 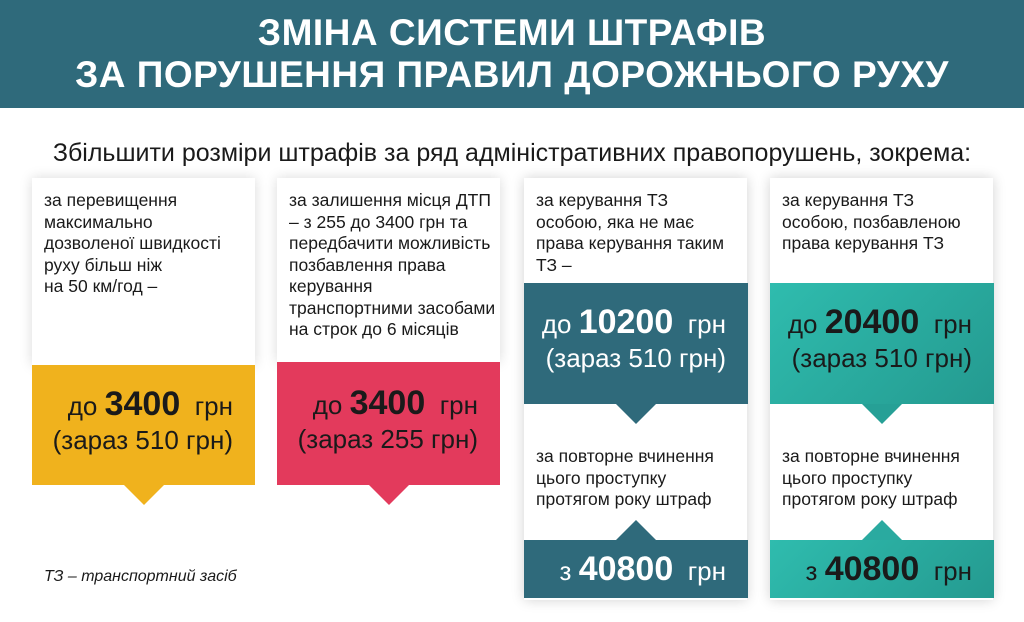 I want to click on fine-amount-box: до 20400 грн (зараз 510 грн), so click(x=882, y=343).